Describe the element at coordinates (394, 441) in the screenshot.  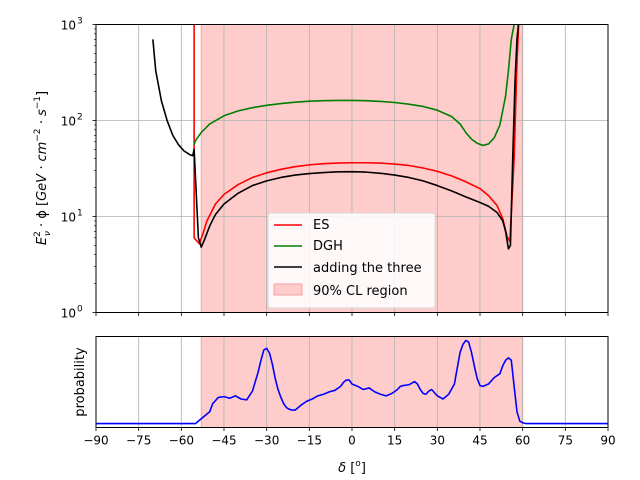
I see `bottom-x-tick-label: 15` at that location.